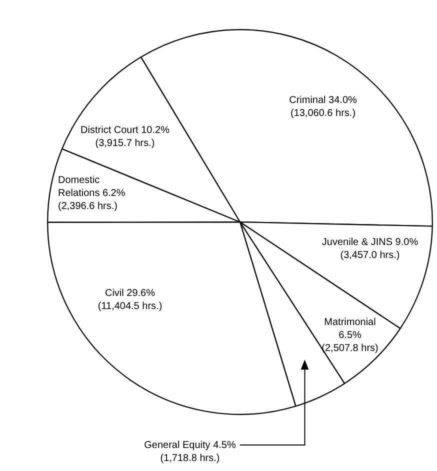 The height and width of the screenshot is (471, 437). What do you see at coordinates (323, 100) in the screenshot?
I see `slice-label: Criminal 34.0%` at bounding box center [323, 100].